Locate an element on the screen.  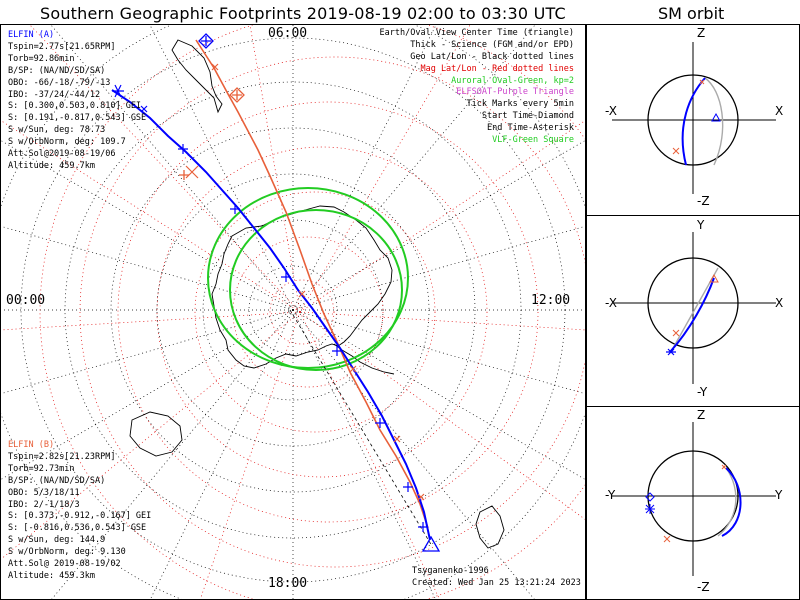
elfin-b-line: Tspin=2.82s[21.23RPM] is located at coordinates (62, 456).